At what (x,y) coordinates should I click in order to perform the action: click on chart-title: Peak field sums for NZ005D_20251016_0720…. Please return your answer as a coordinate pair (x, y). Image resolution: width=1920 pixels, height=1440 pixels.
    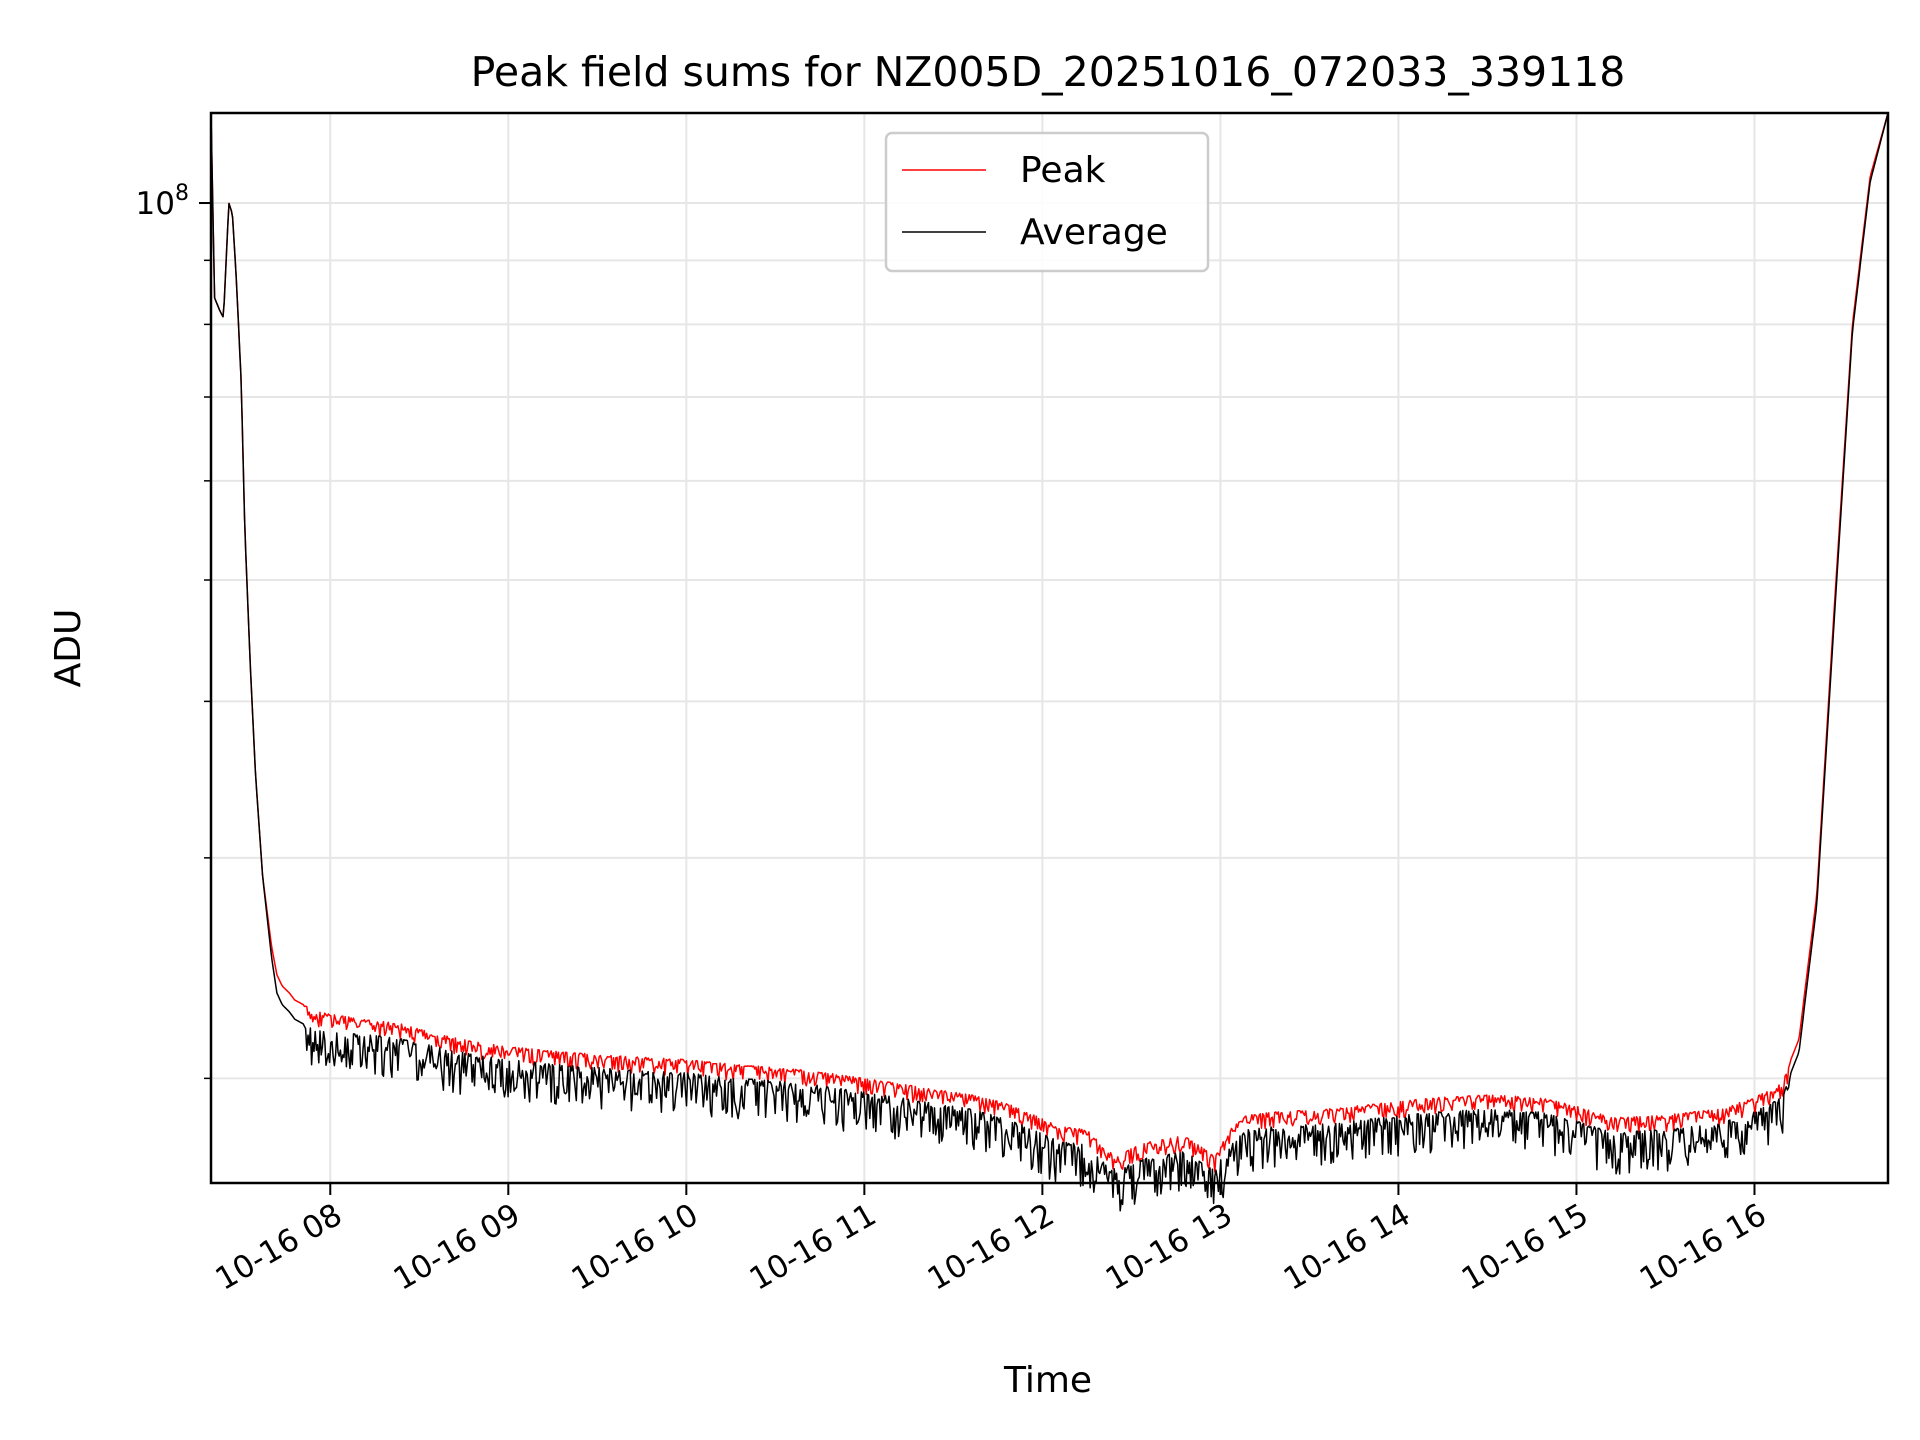
    Looking at the image, I should click on (1048, 72).